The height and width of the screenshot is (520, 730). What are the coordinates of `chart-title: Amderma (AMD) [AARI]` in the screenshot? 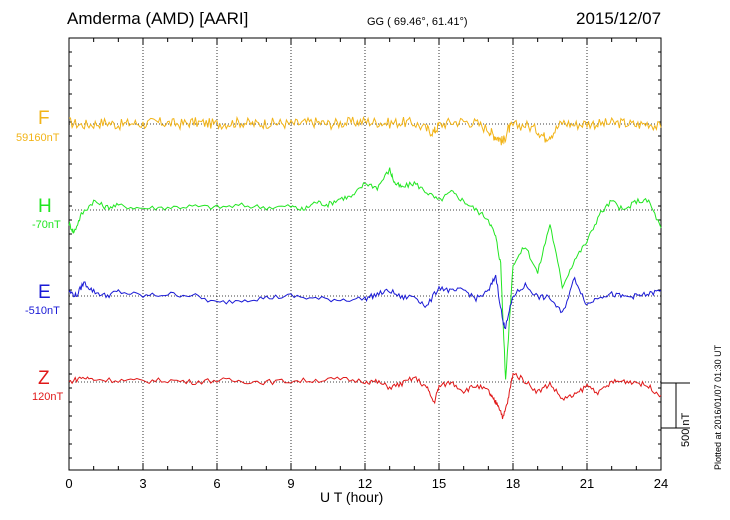 It's located at (158, 18).